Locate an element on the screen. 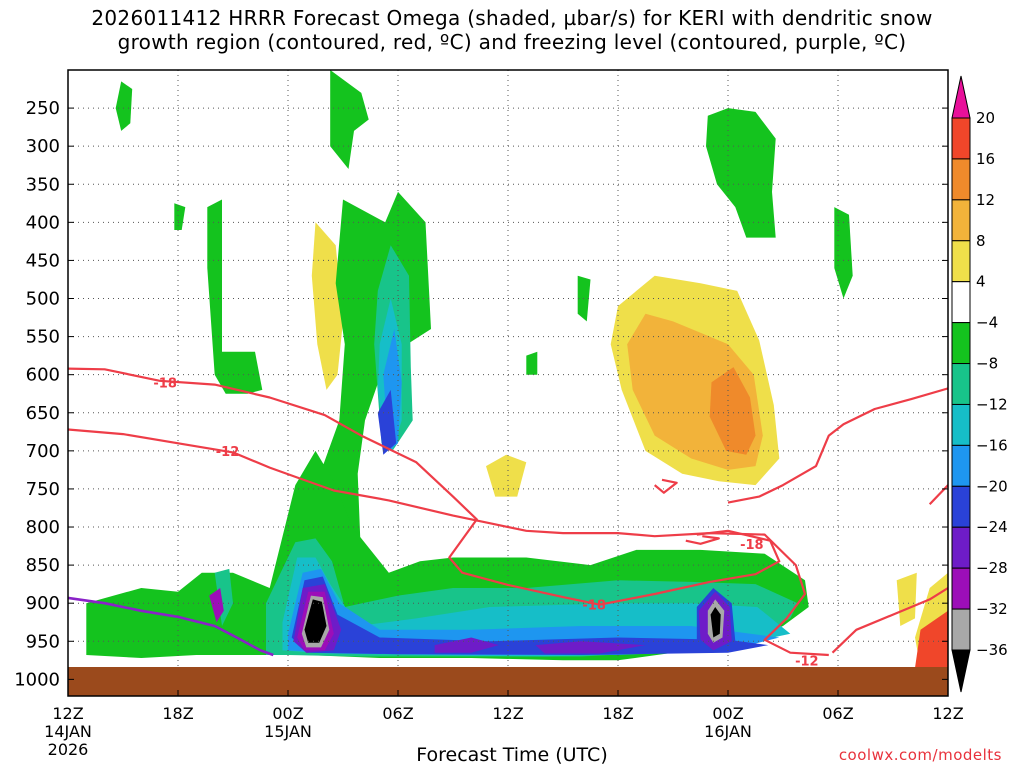 The width and height of the screenshot is (1024, 768). colorbar-label: 16 is located at coordinates (985, 159).